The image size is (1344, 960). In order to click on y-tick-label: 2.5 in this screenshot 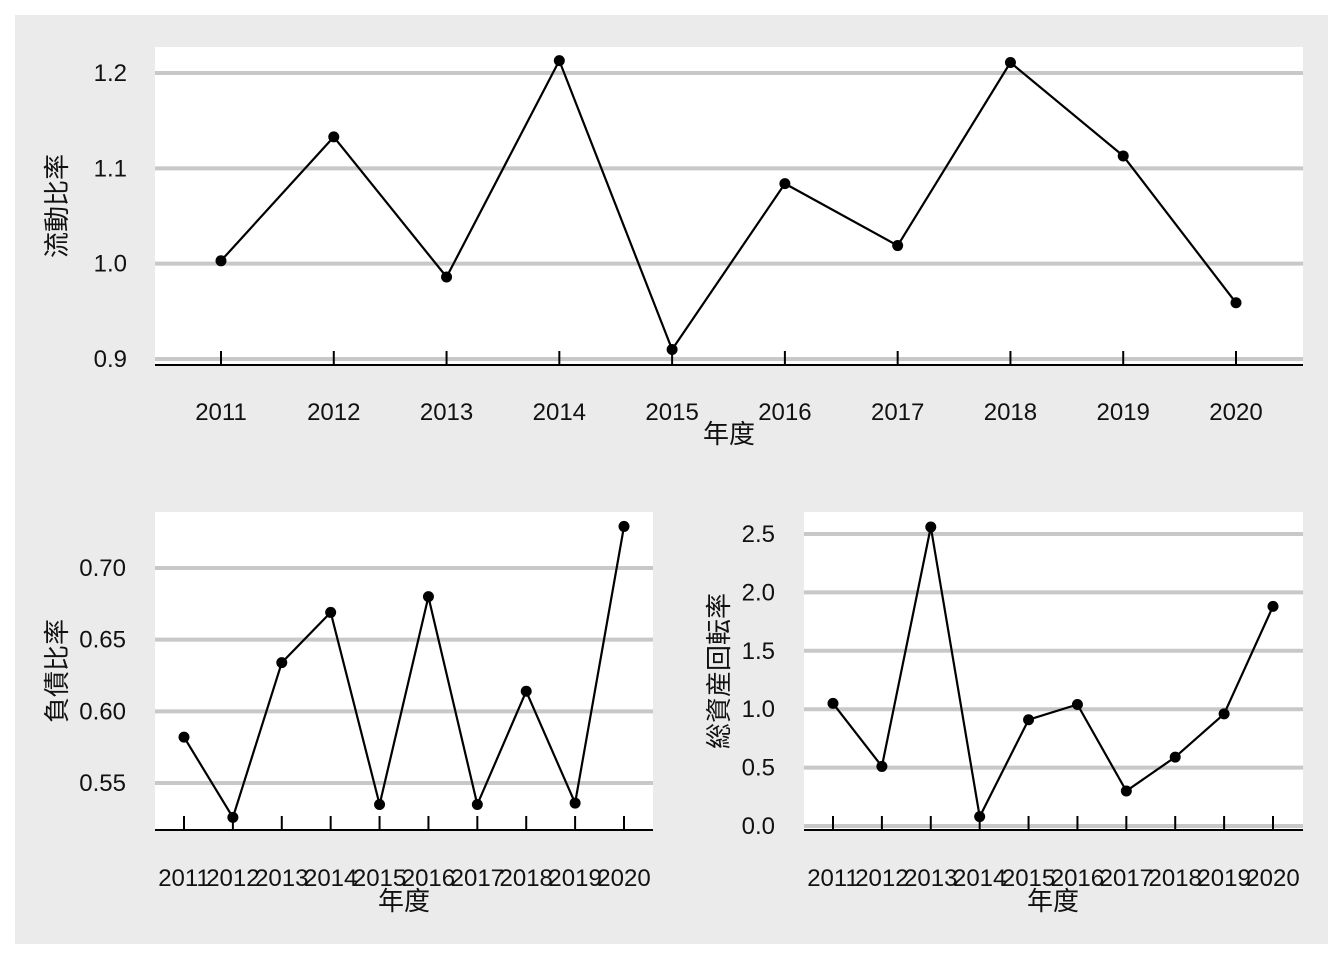, I will do `click(758, 534)`.